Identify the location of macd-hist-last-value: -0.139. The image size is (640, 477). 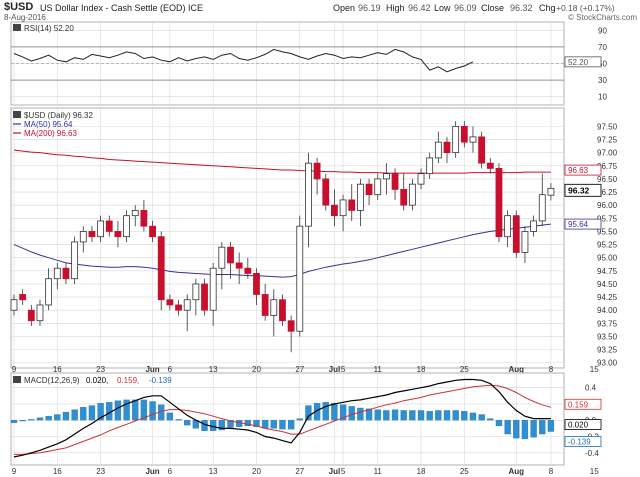
(579, 442).